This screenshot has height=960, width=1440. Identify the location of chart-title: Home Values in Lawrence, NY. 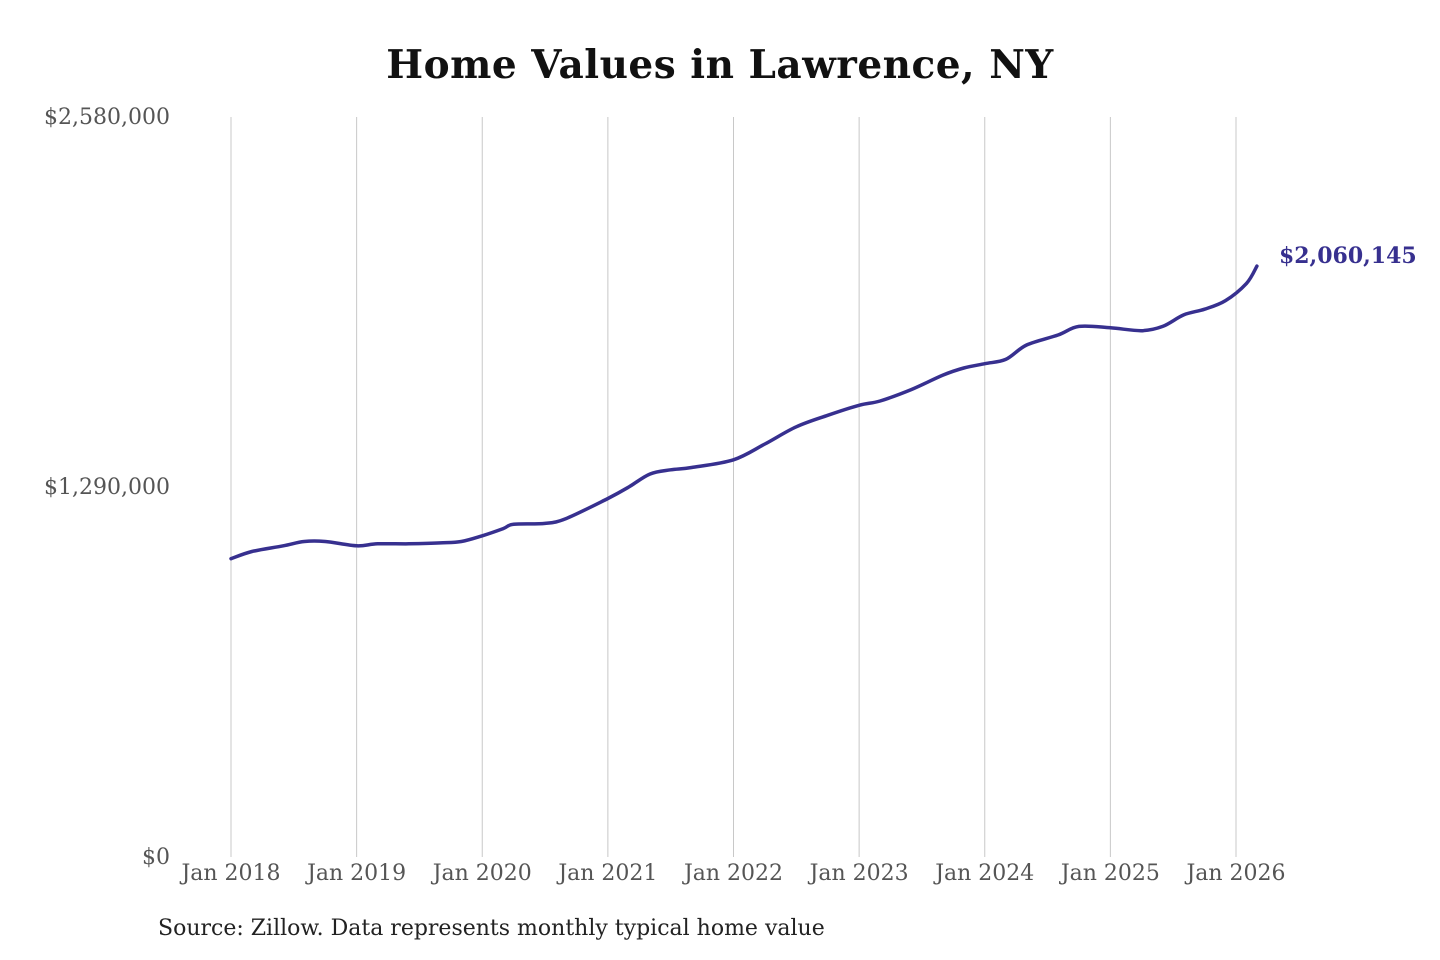
(720, 65).